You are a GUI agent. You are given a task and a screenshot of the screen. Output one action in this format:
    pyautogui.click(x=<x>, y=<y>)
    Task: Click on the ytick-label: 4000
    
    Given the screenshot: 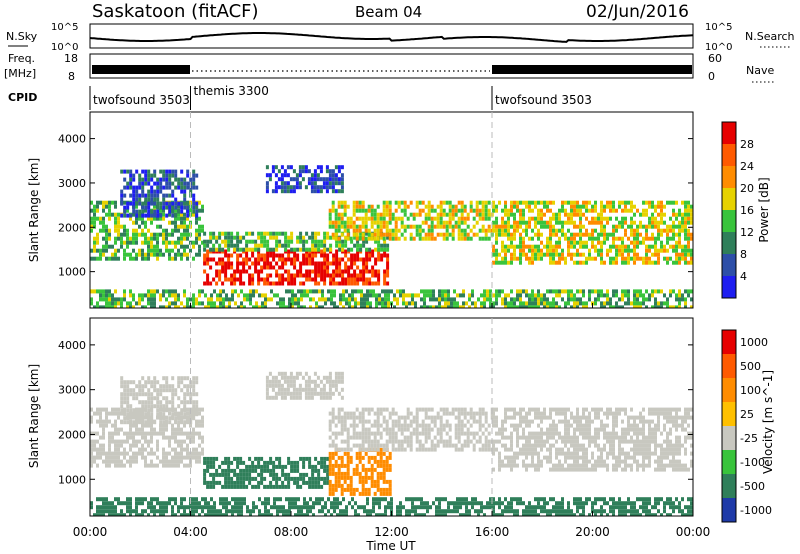 What is the action you would take?
    pyautogui.click(x=72, y=139)
    